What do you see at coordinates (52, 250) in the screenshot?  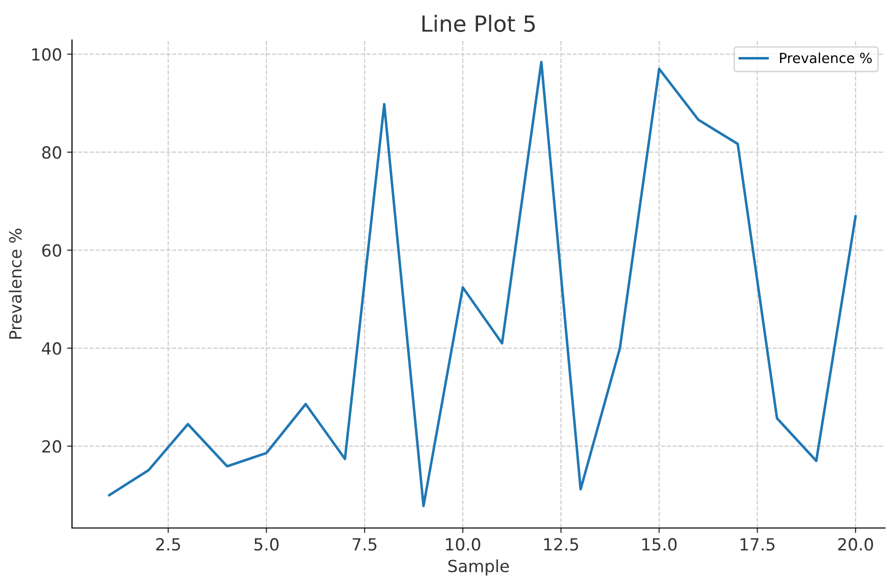 I see `y-tick-label: 60` at bounding box center [52, 250].